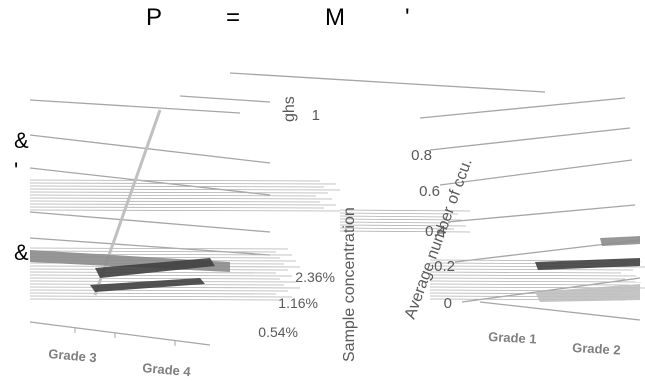 The image size is (645, 382). Describe the element at coordinates (620, 241) in the screenshot. I see `bar-grade2-top` at that location.